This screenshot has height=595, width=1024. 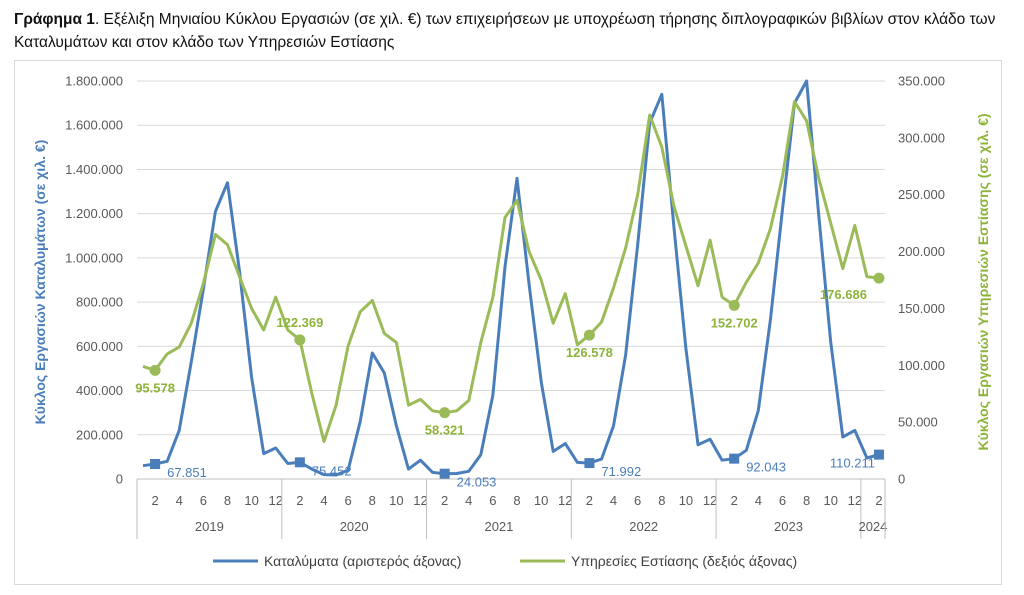 What do you see at coordinates (99, 346) in the screenshot?
I see `y-left-tick-label: 600.000` at bounding box center [99, 346].